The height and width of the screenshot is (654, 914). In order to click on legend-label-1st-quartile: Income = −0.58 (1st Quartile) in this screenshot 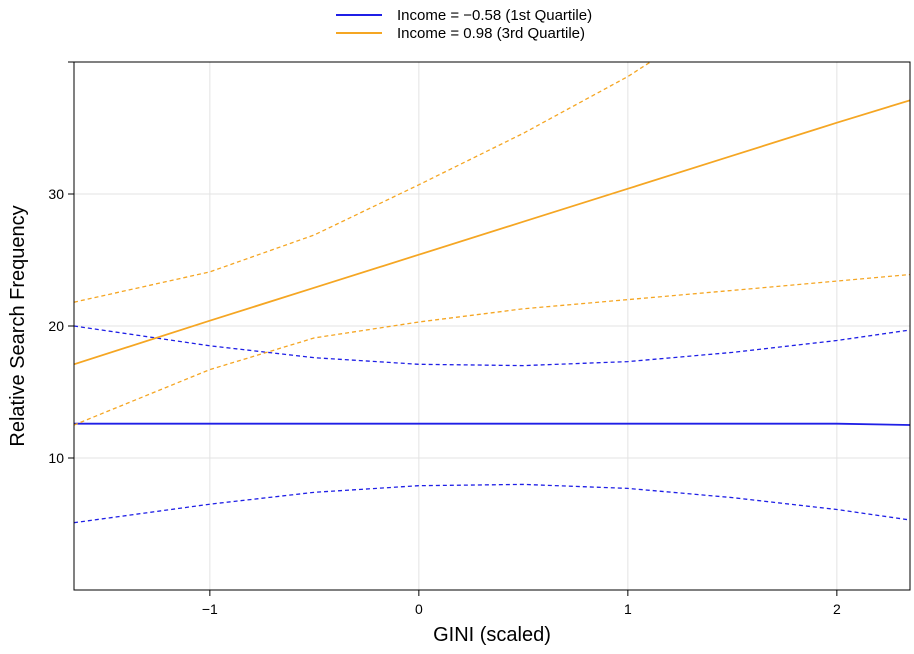, I will do `click(494, 15)`.